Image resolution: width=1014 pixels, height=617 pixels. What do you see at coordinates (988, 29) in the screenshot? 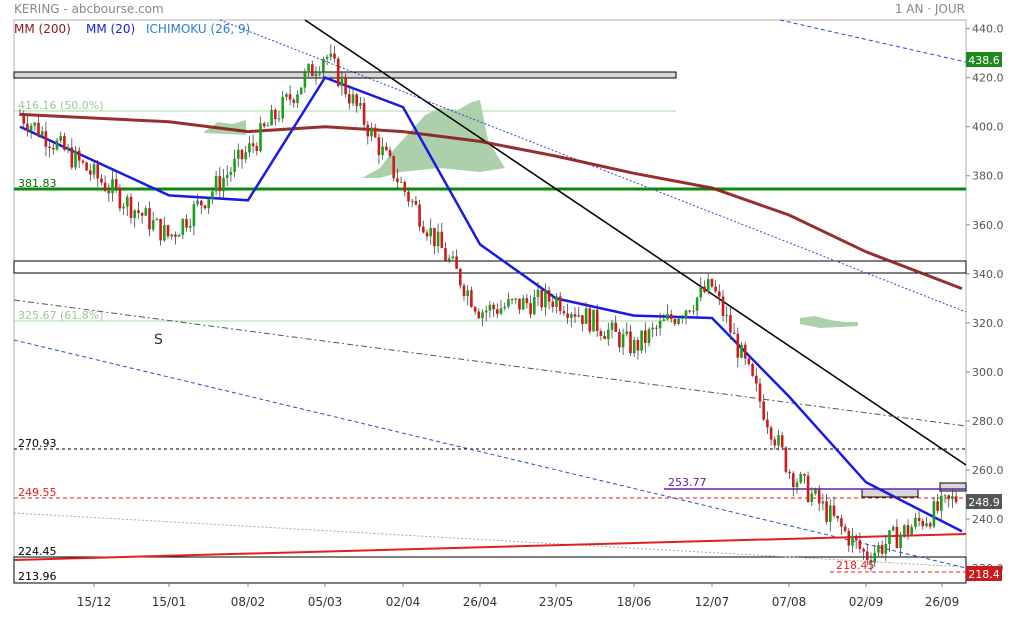
I see `y-tick-label: 440.0` at bounding box center [988, 29].